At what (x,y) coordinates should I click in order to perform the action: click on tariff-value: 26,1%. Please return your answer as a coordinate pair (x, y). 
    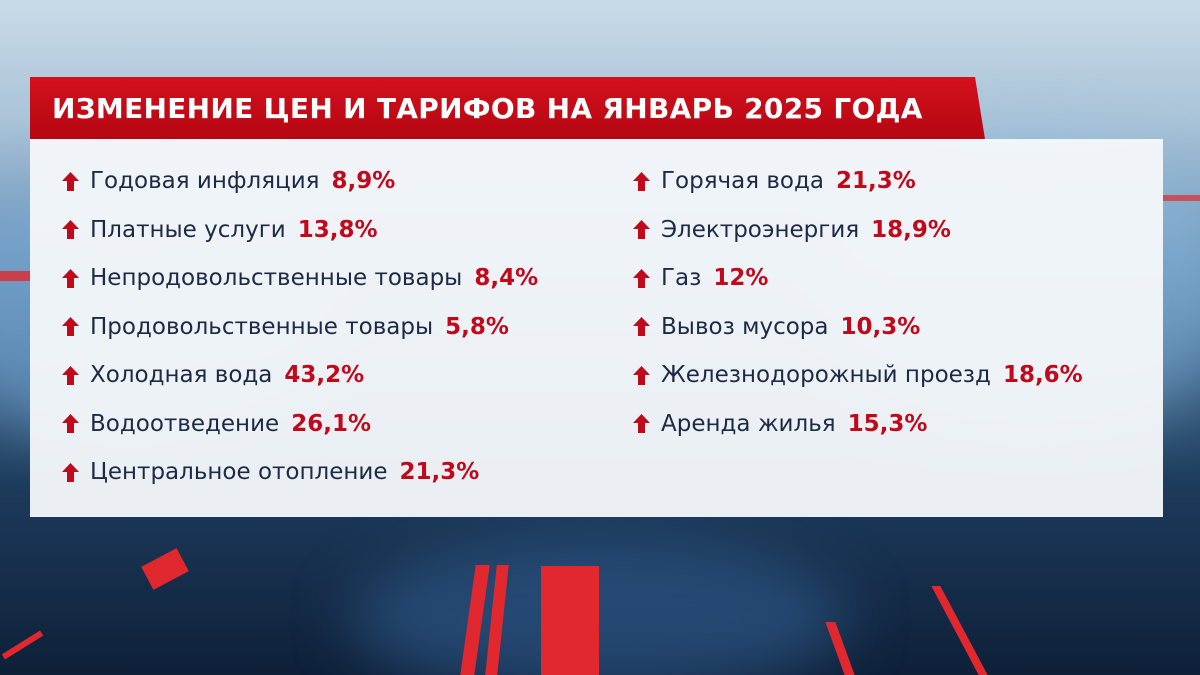
    Looking at the image, I should click on (331, 423).